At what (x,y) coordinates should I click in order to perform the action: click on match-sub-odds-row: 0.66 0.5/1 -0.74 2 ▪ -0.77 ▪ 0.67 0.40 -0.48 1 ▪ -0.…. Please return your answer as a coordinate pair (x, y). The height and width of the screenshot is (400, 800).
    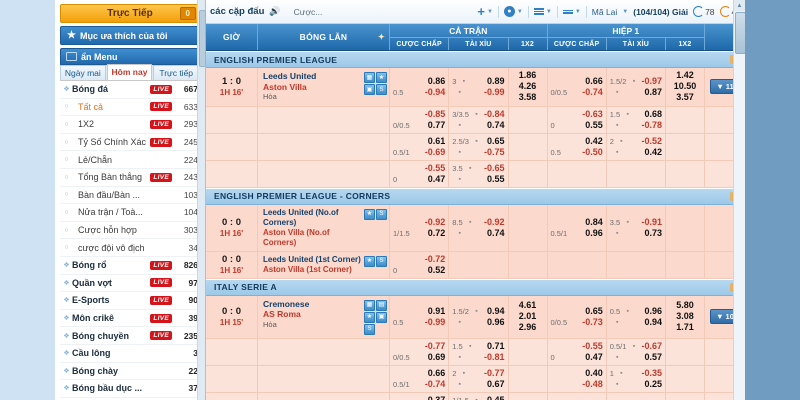
    Looking at the image, I should click on (475, 379).